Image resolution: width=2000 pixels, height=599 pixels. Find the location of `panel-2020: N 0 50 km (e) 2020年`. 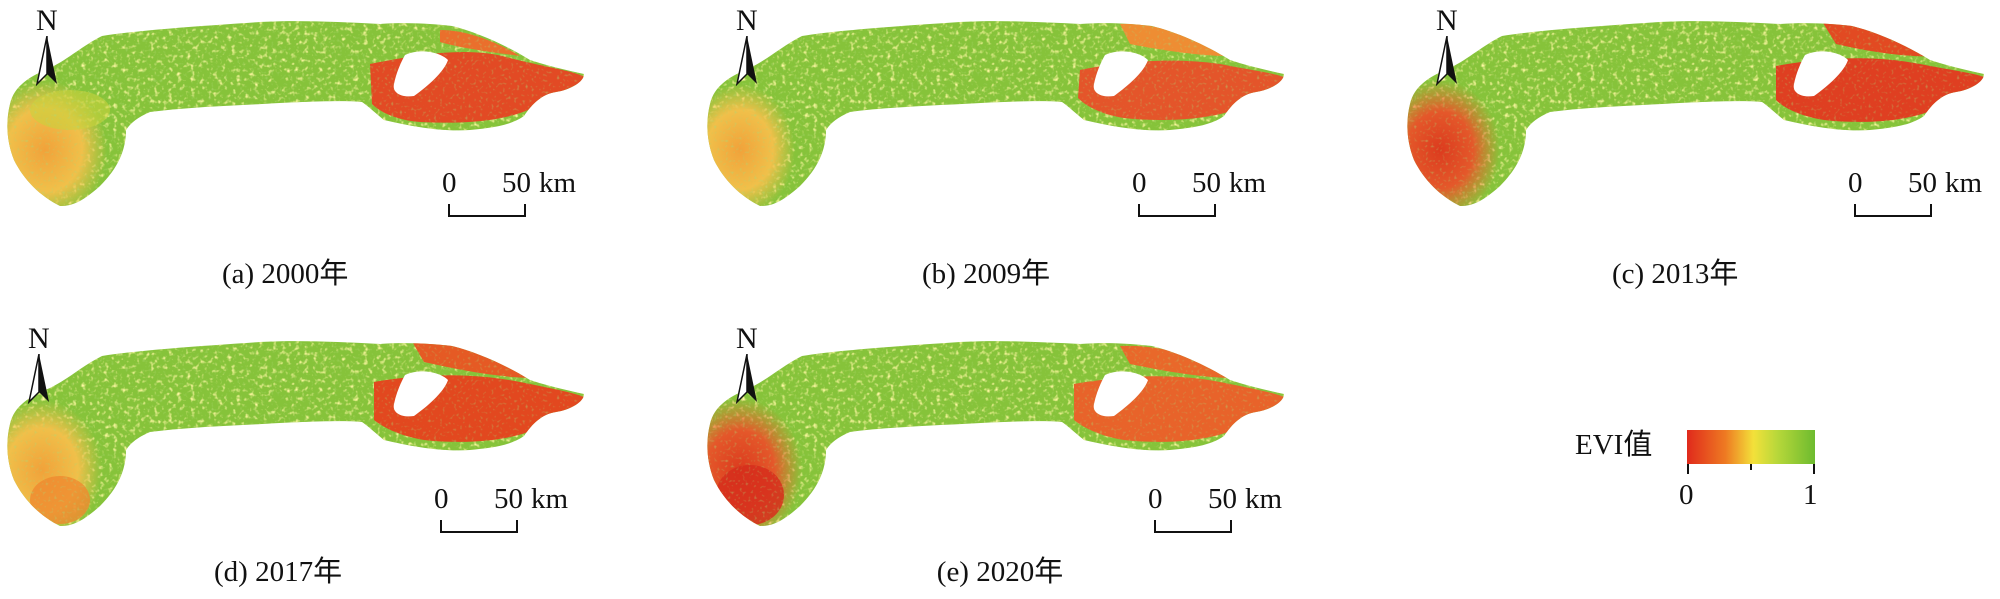

panel-2020: N 0 50 km (e) 2020年 is located at coordinates (1000, 455).